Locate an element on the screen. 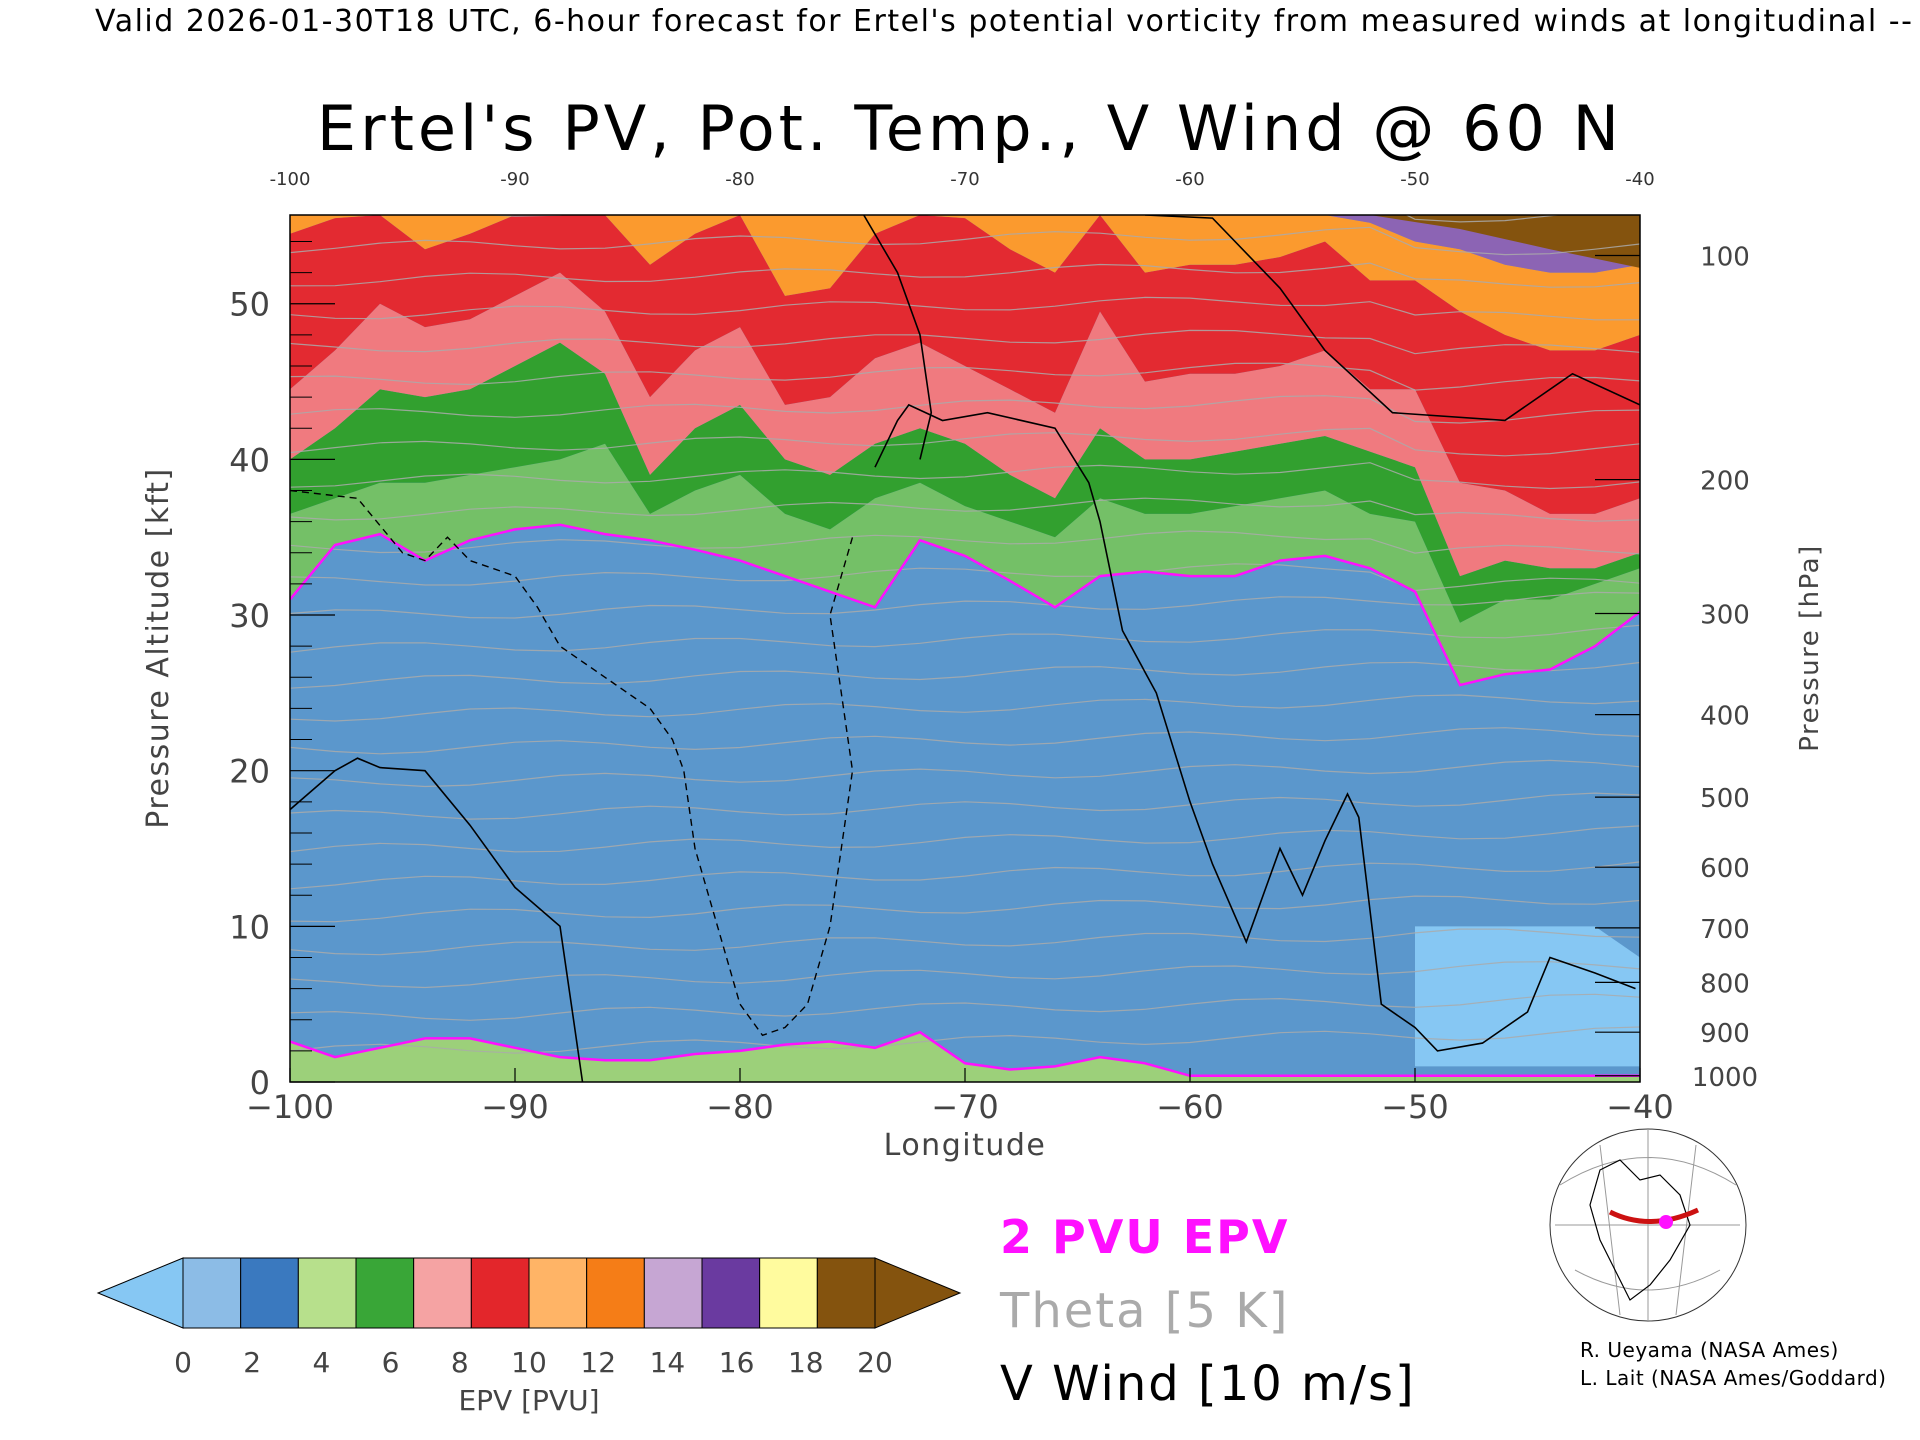 The image size is (1920, 1440). legend-theta: Theta [5 K] is located at coordinates (1145, 1311).